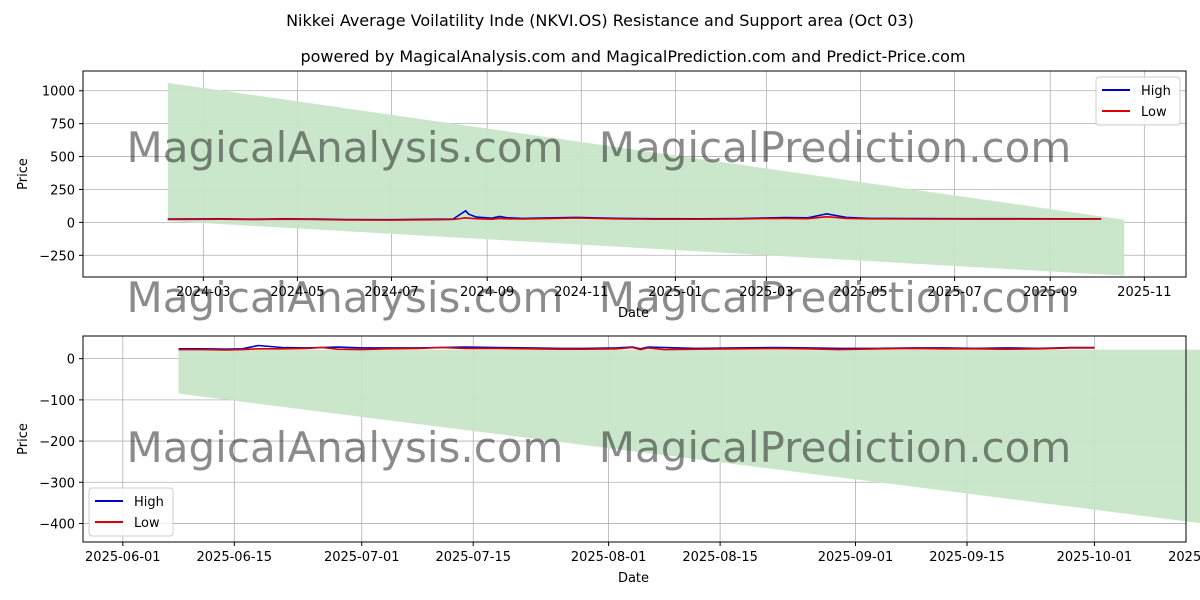  Describe the element at coordinates (57, 524) in the screenshot. I see `y-tick-label: −400` at that location.